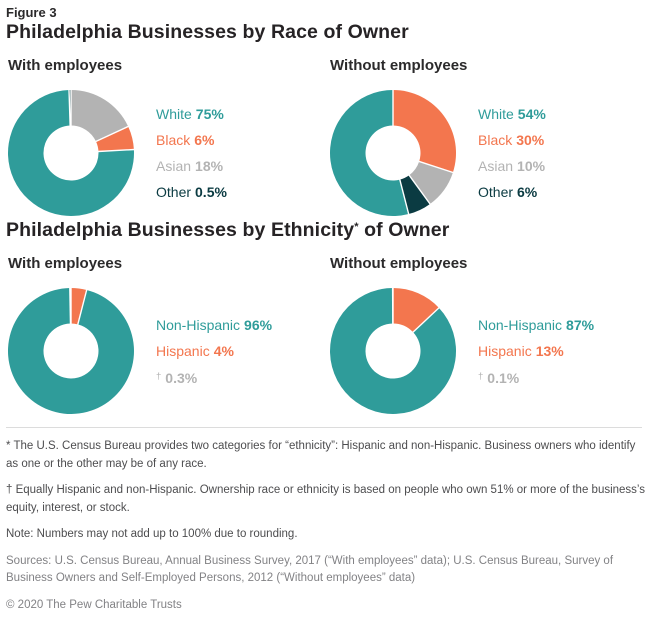 This screenshot has height=623, width=650. I want to click on copyright-text: © 2020 The Pew Charitable Trusts, so click(94, 604).